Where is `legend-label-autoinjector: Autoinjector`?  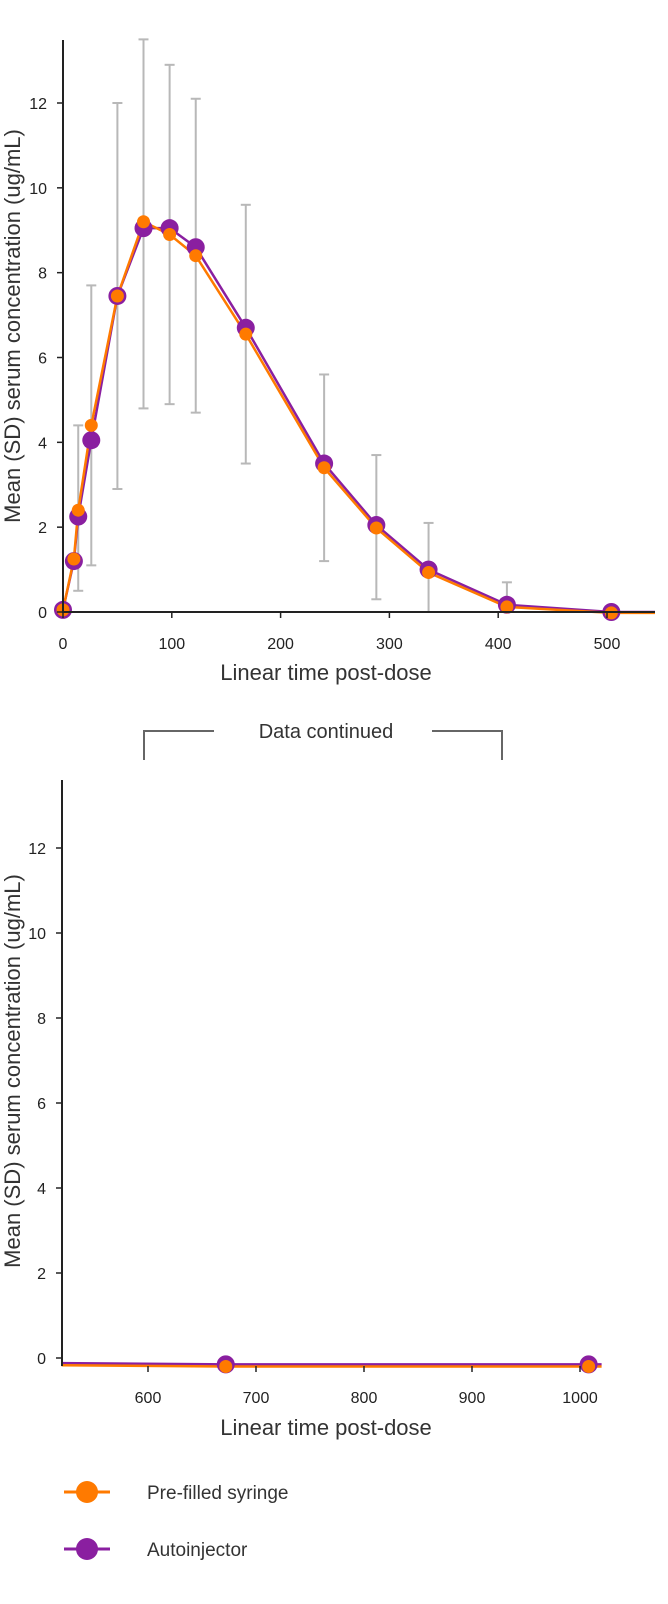
legend-label-autoinjector: Autoinjector is located at coordinates (197, 1550).